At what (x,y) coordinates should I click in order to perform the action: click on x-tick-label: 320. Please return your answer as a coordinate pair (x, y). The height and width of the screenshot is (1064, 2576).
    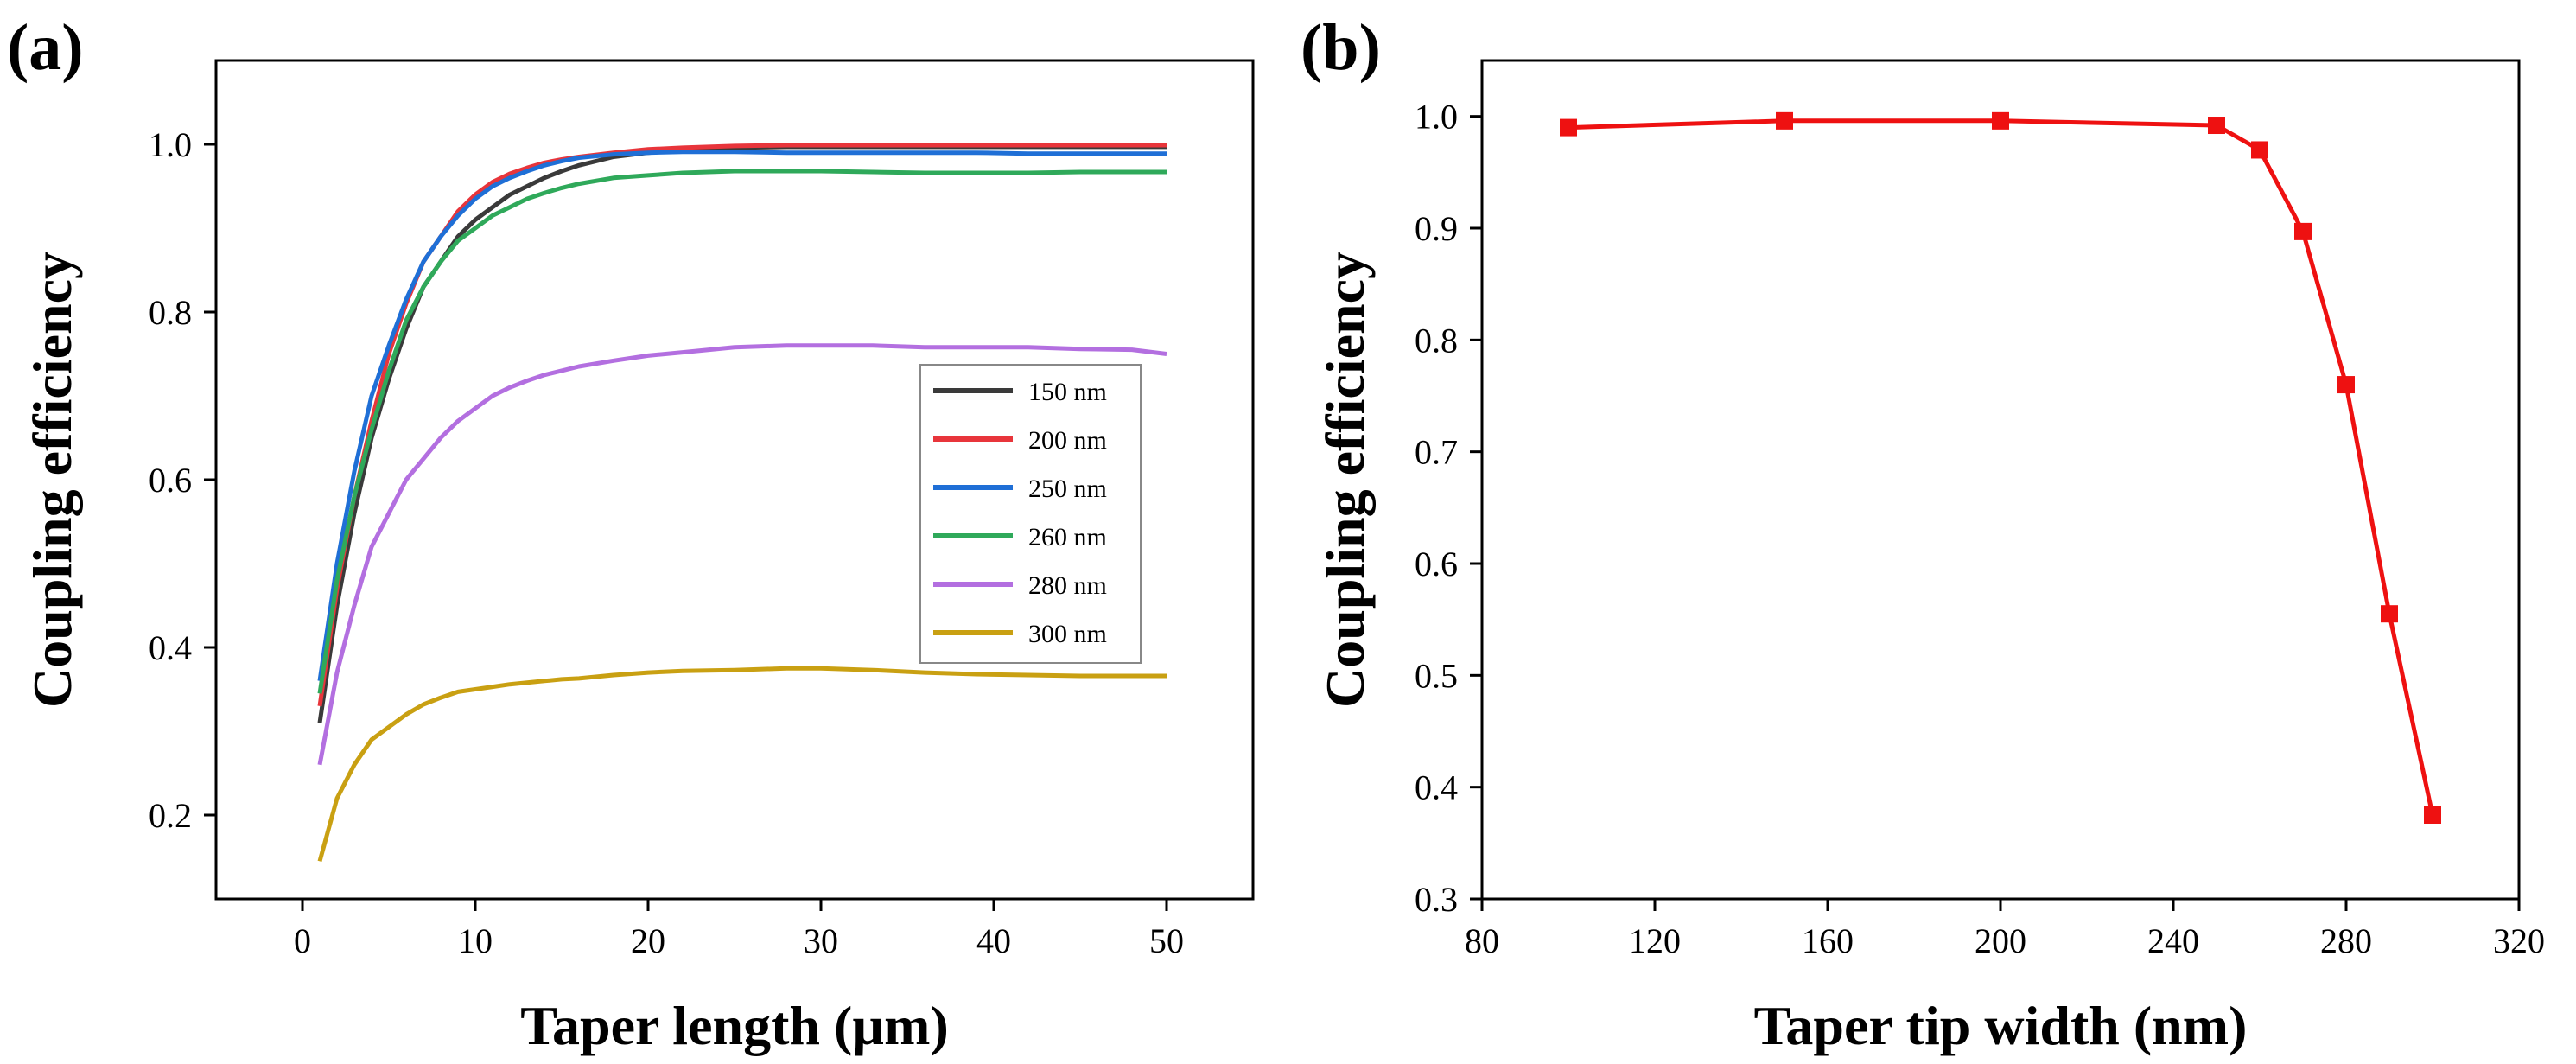
    Looking at the image, I should click on (2519, 940).